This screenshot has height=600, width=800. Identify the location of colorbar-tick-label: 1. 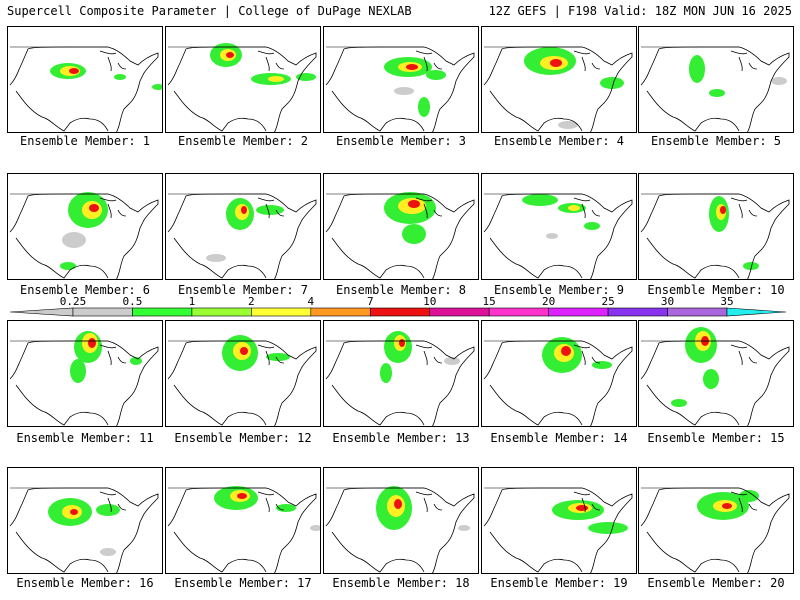
(192, 301).